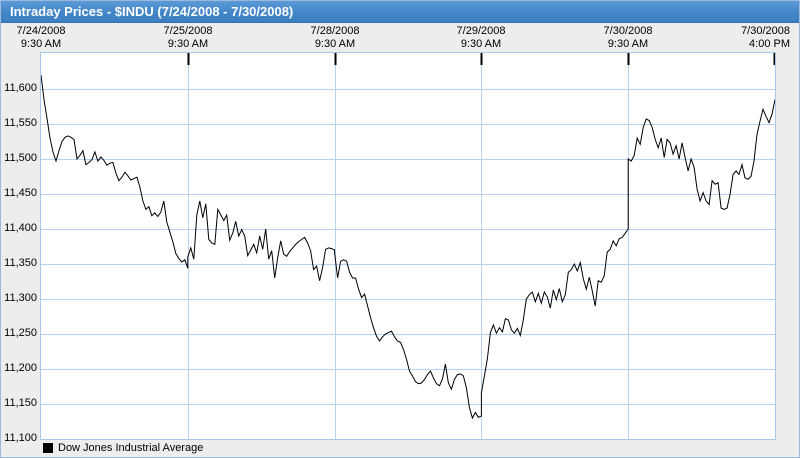 This screenshot has height=458, width=800. Describe the element at coordinates (20, 193) in the screenshot. I see `y-axis-label: 11,450` at that location.